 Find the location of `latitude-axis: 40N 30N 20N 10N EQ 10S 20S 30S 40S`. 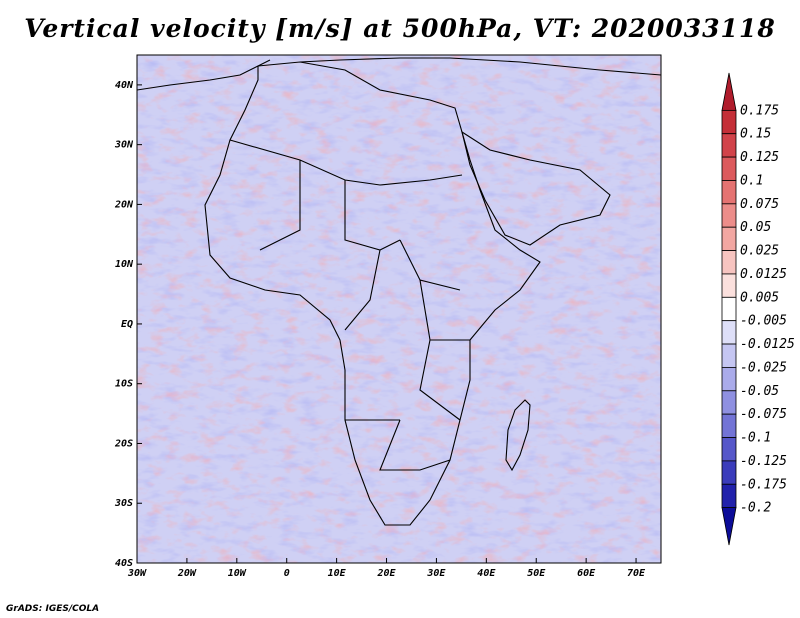

latitude-axis: 40N 30N 20N 10N EQ 10S 20S 30S 40S is located at coordinates (128, 324).